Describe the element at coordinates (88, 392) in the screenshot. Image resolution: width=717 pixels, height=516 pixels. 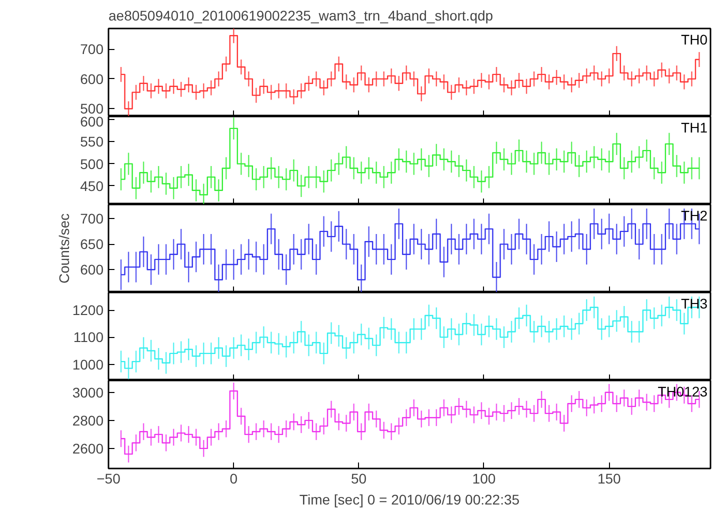
I see `y-tick-label: 3000` at that location.